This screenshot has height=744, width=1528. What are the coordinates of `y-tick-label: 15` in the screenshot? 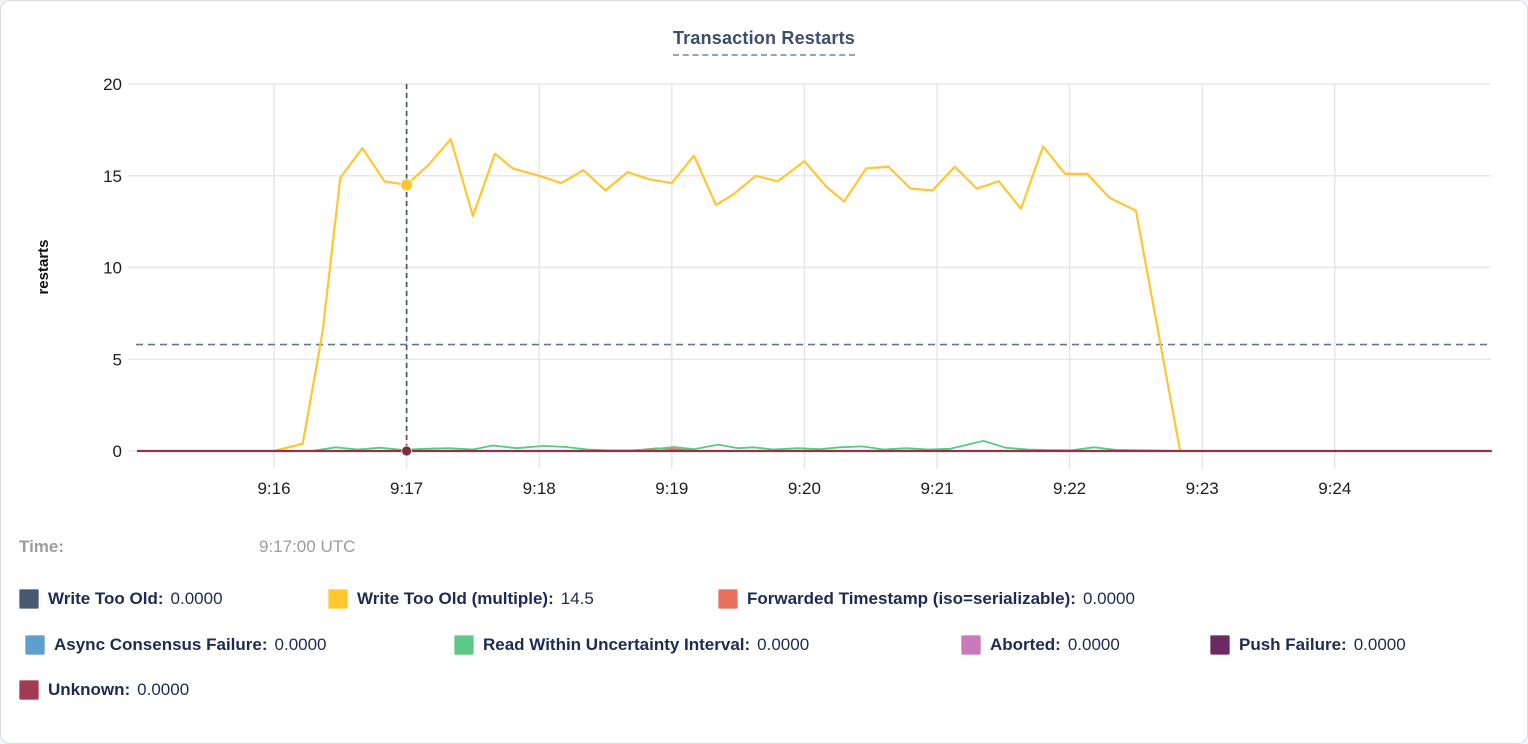 It's located at (112, 176).